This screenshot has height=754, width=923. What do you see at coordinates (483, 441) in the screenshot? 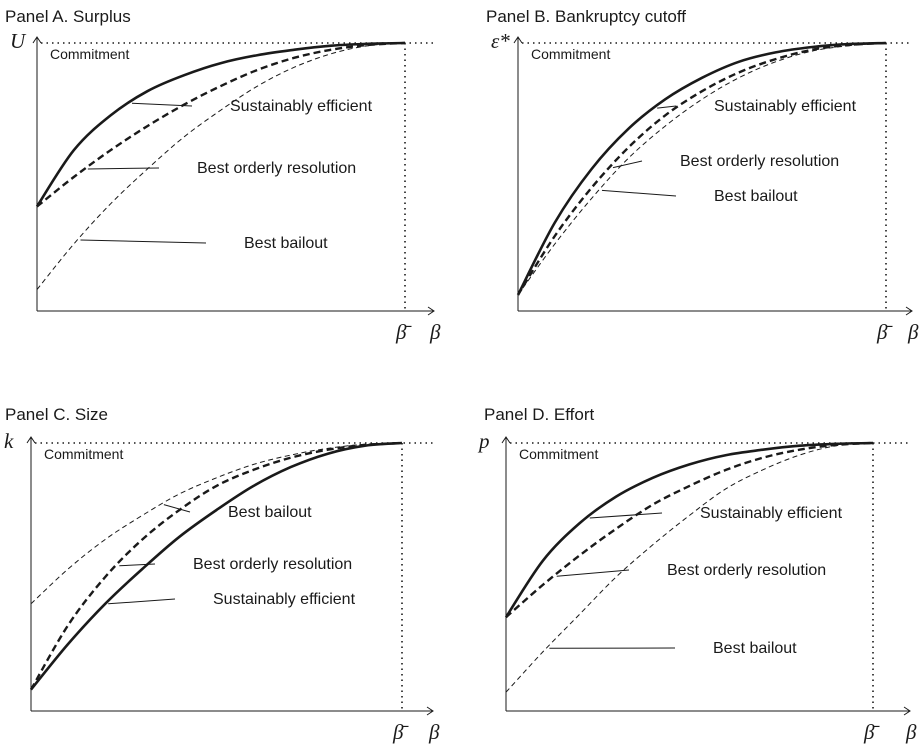
I see `y-axis-label: p` at bounding box center [483, 441].